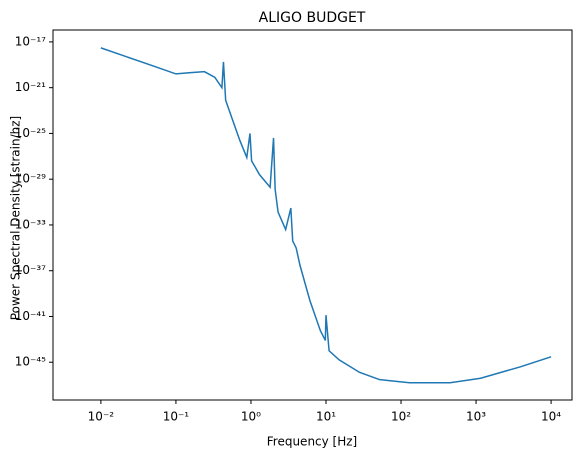  I want to click on y-tick-label: 10⁻⁴¹, so click(30, 316).